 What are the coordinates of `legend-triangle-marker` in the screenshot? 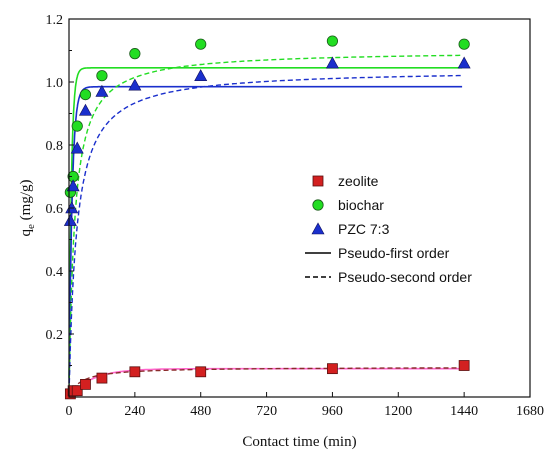 It's located at (318, 228).